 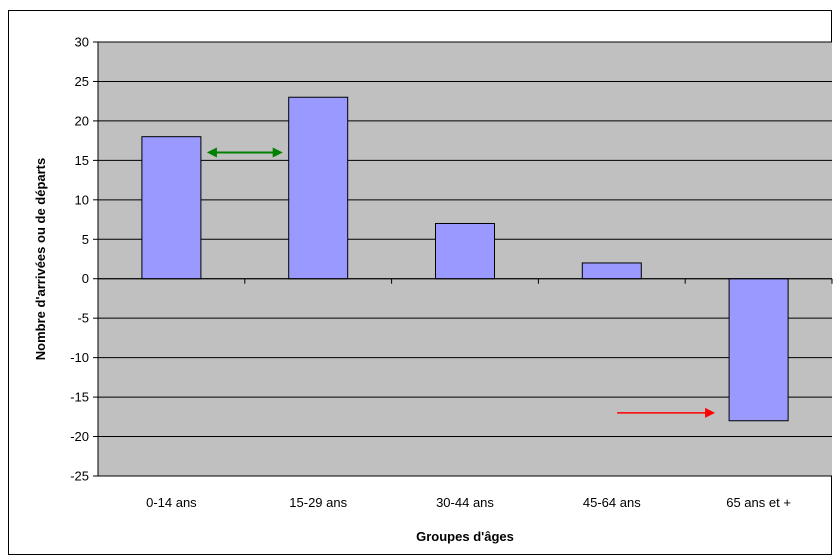 I want to click on y-tick-label: 20, so click(x=82, y=120).